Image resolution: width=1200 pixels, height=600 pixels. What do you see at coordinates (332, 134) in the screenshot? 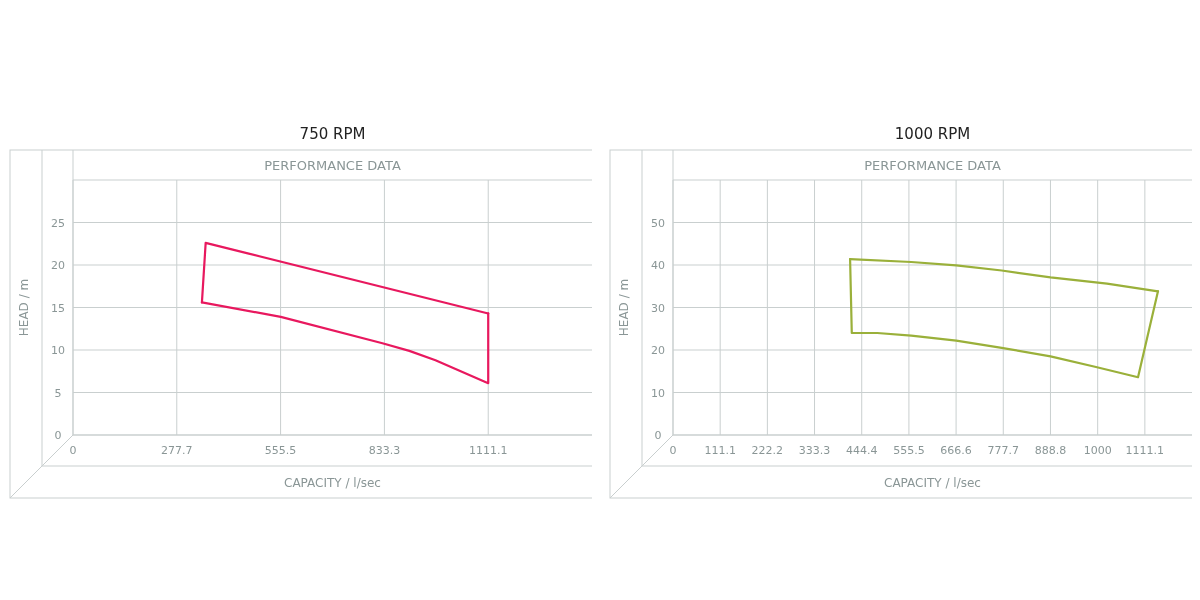
I see `chart-title: 750 RPM` at bounding box center [332, 134].